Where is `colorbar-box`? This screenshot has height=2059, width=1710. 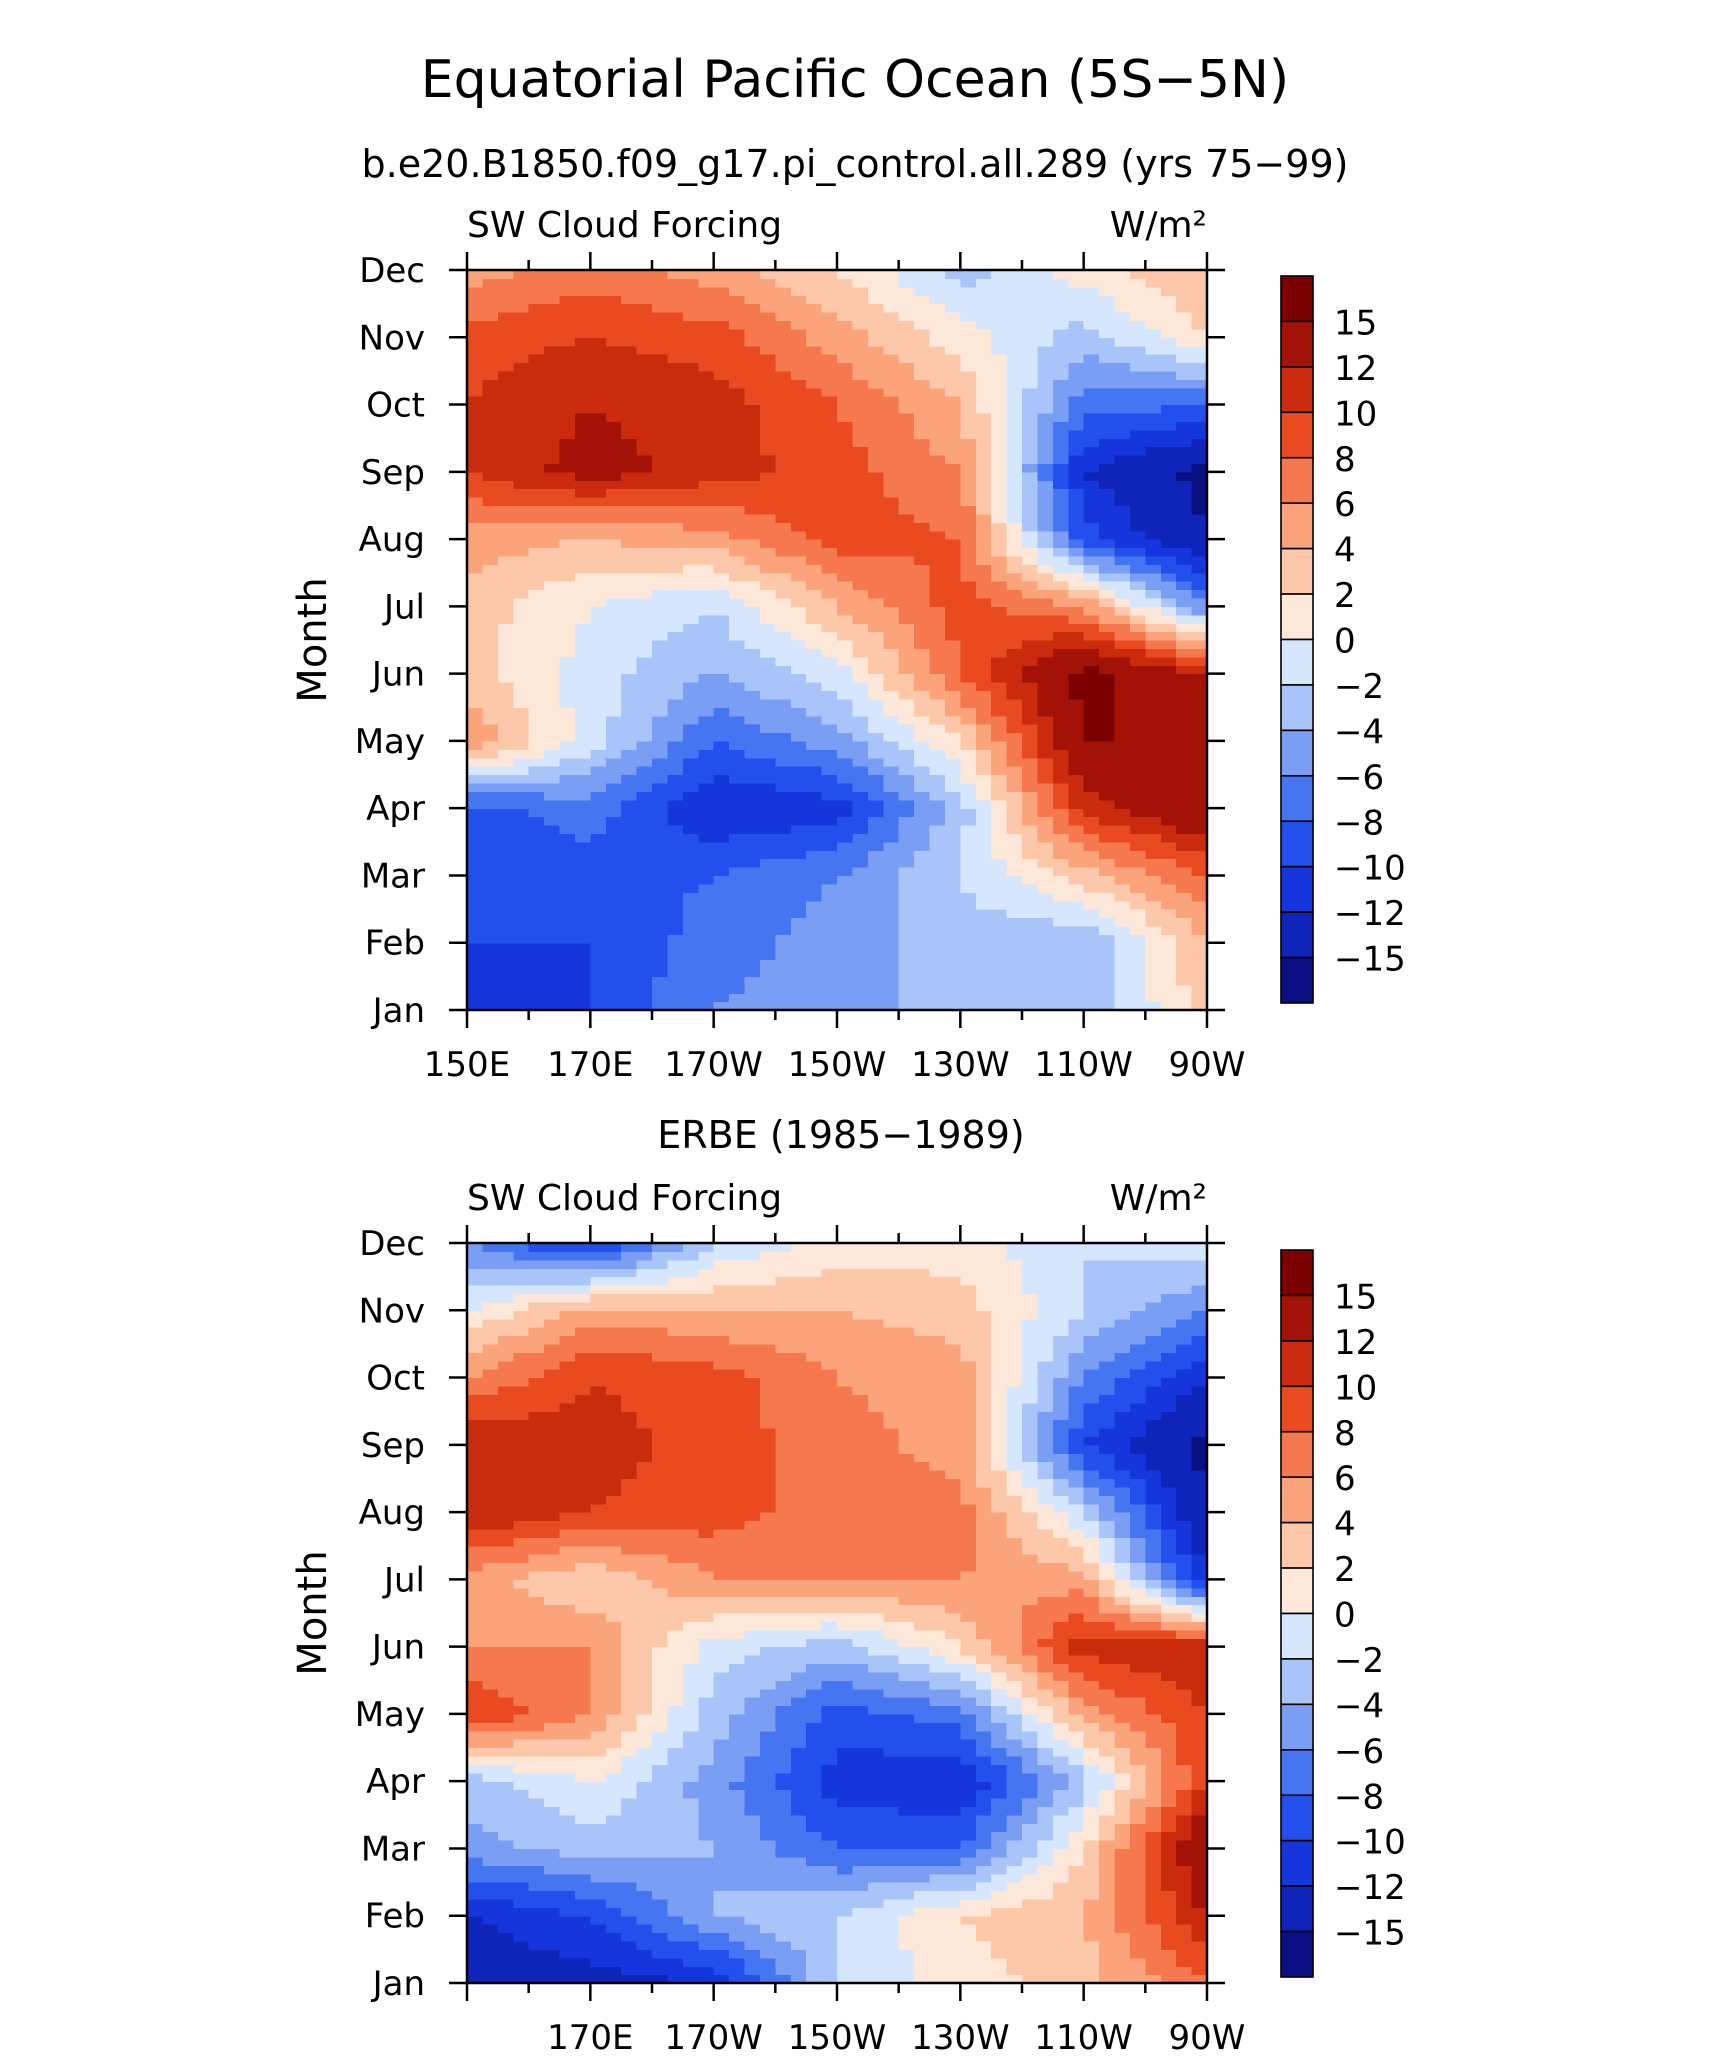 colorbar-box is located at coordinates (1297, 344).